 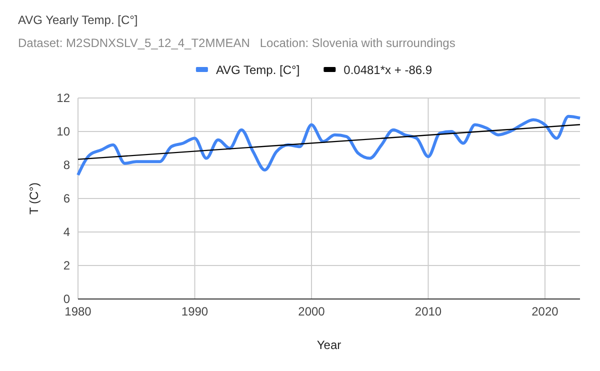 What do you see at coordinates (63, 131) in the screenshot?
I see `y-tick-label: 10` at bounding box center [63, 131].